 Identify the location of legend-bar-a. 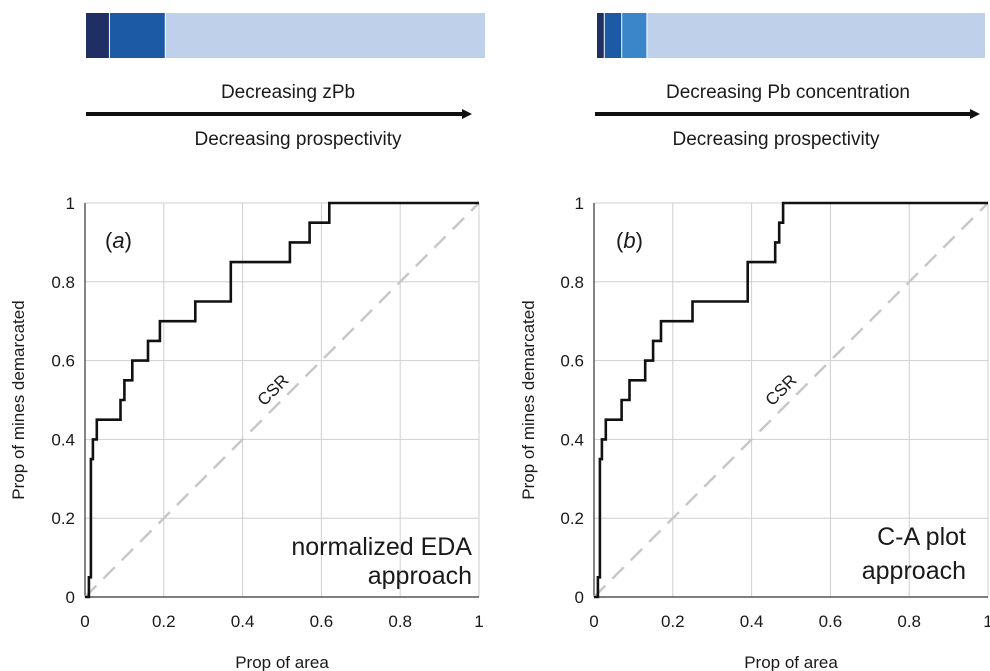
(286, 35).